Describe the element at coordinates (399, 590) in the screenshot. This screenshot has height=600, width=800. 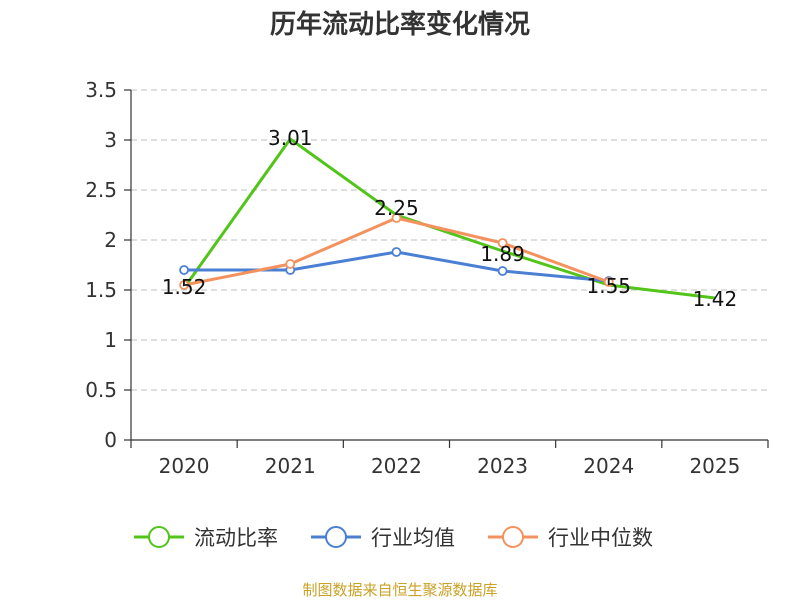
I see `source-note: 制图数据来自恒生聚源数据库` at that location.